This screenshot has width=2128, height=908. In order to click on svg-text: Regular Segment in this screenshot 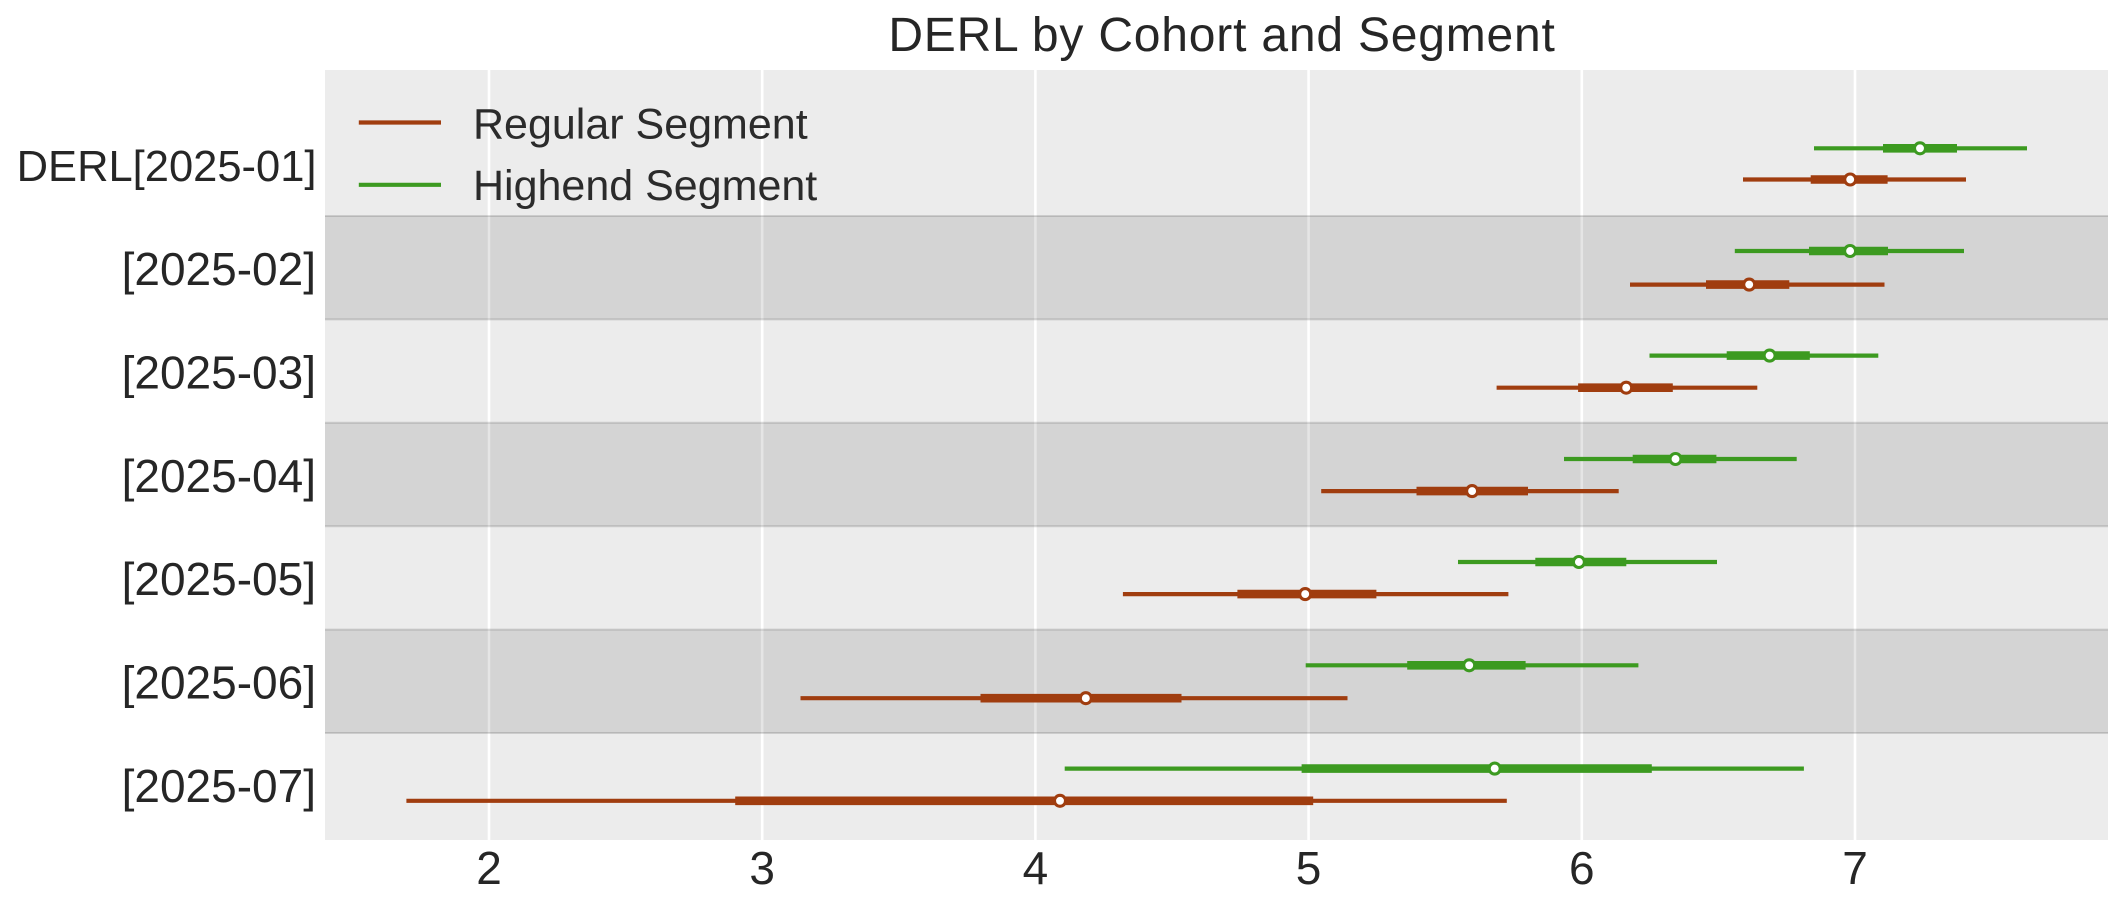, I will do `click(640, 125)`.